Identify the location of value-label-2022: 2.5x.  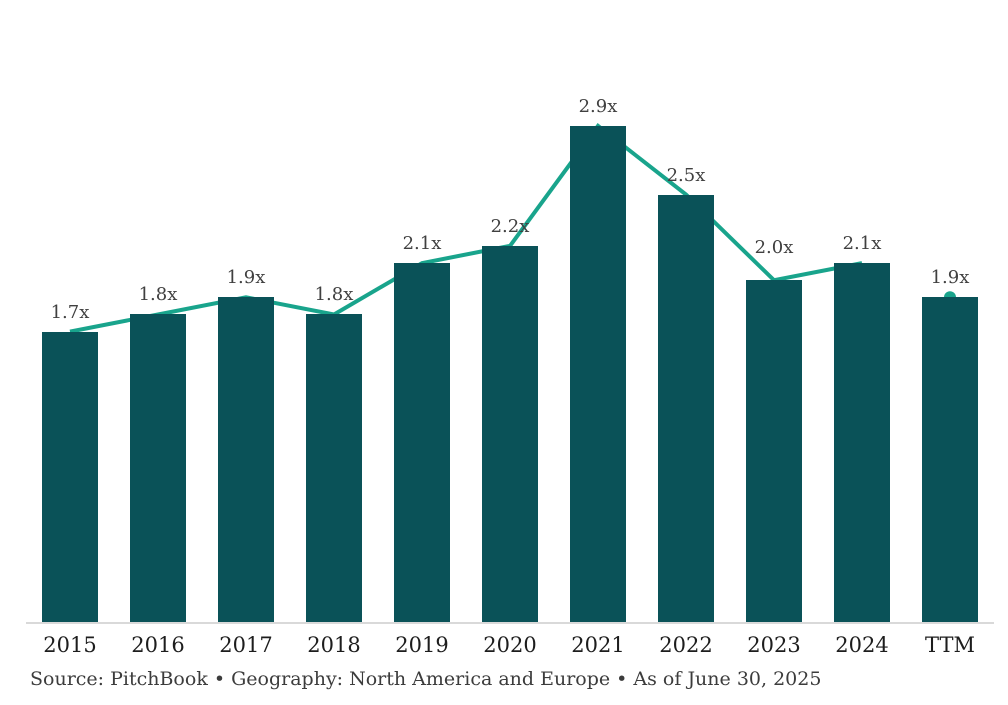
(686, 175).